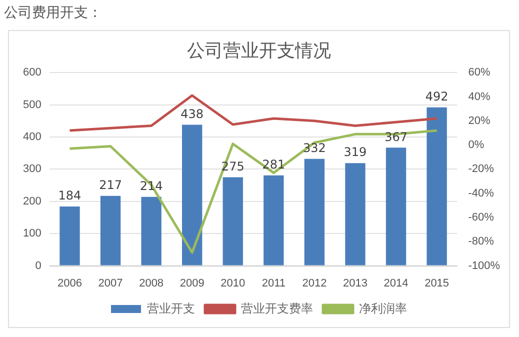  What do you see at coordinates (32, 104) in the screenshot?
I see `y-tick-label: 500` at bounding box center [32, 104].